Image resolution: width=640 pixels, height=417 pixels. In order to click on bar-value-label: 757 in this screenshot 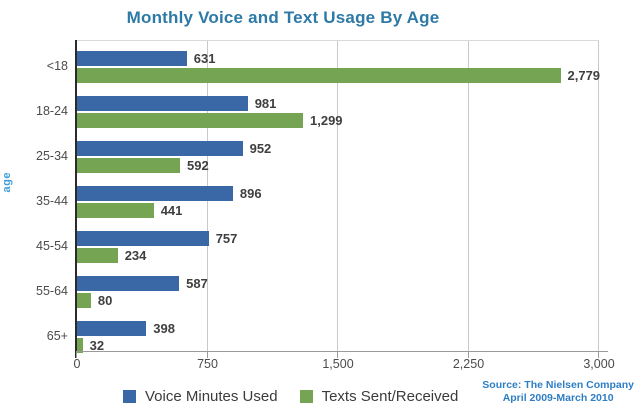, I will do `click(226, 238)`.